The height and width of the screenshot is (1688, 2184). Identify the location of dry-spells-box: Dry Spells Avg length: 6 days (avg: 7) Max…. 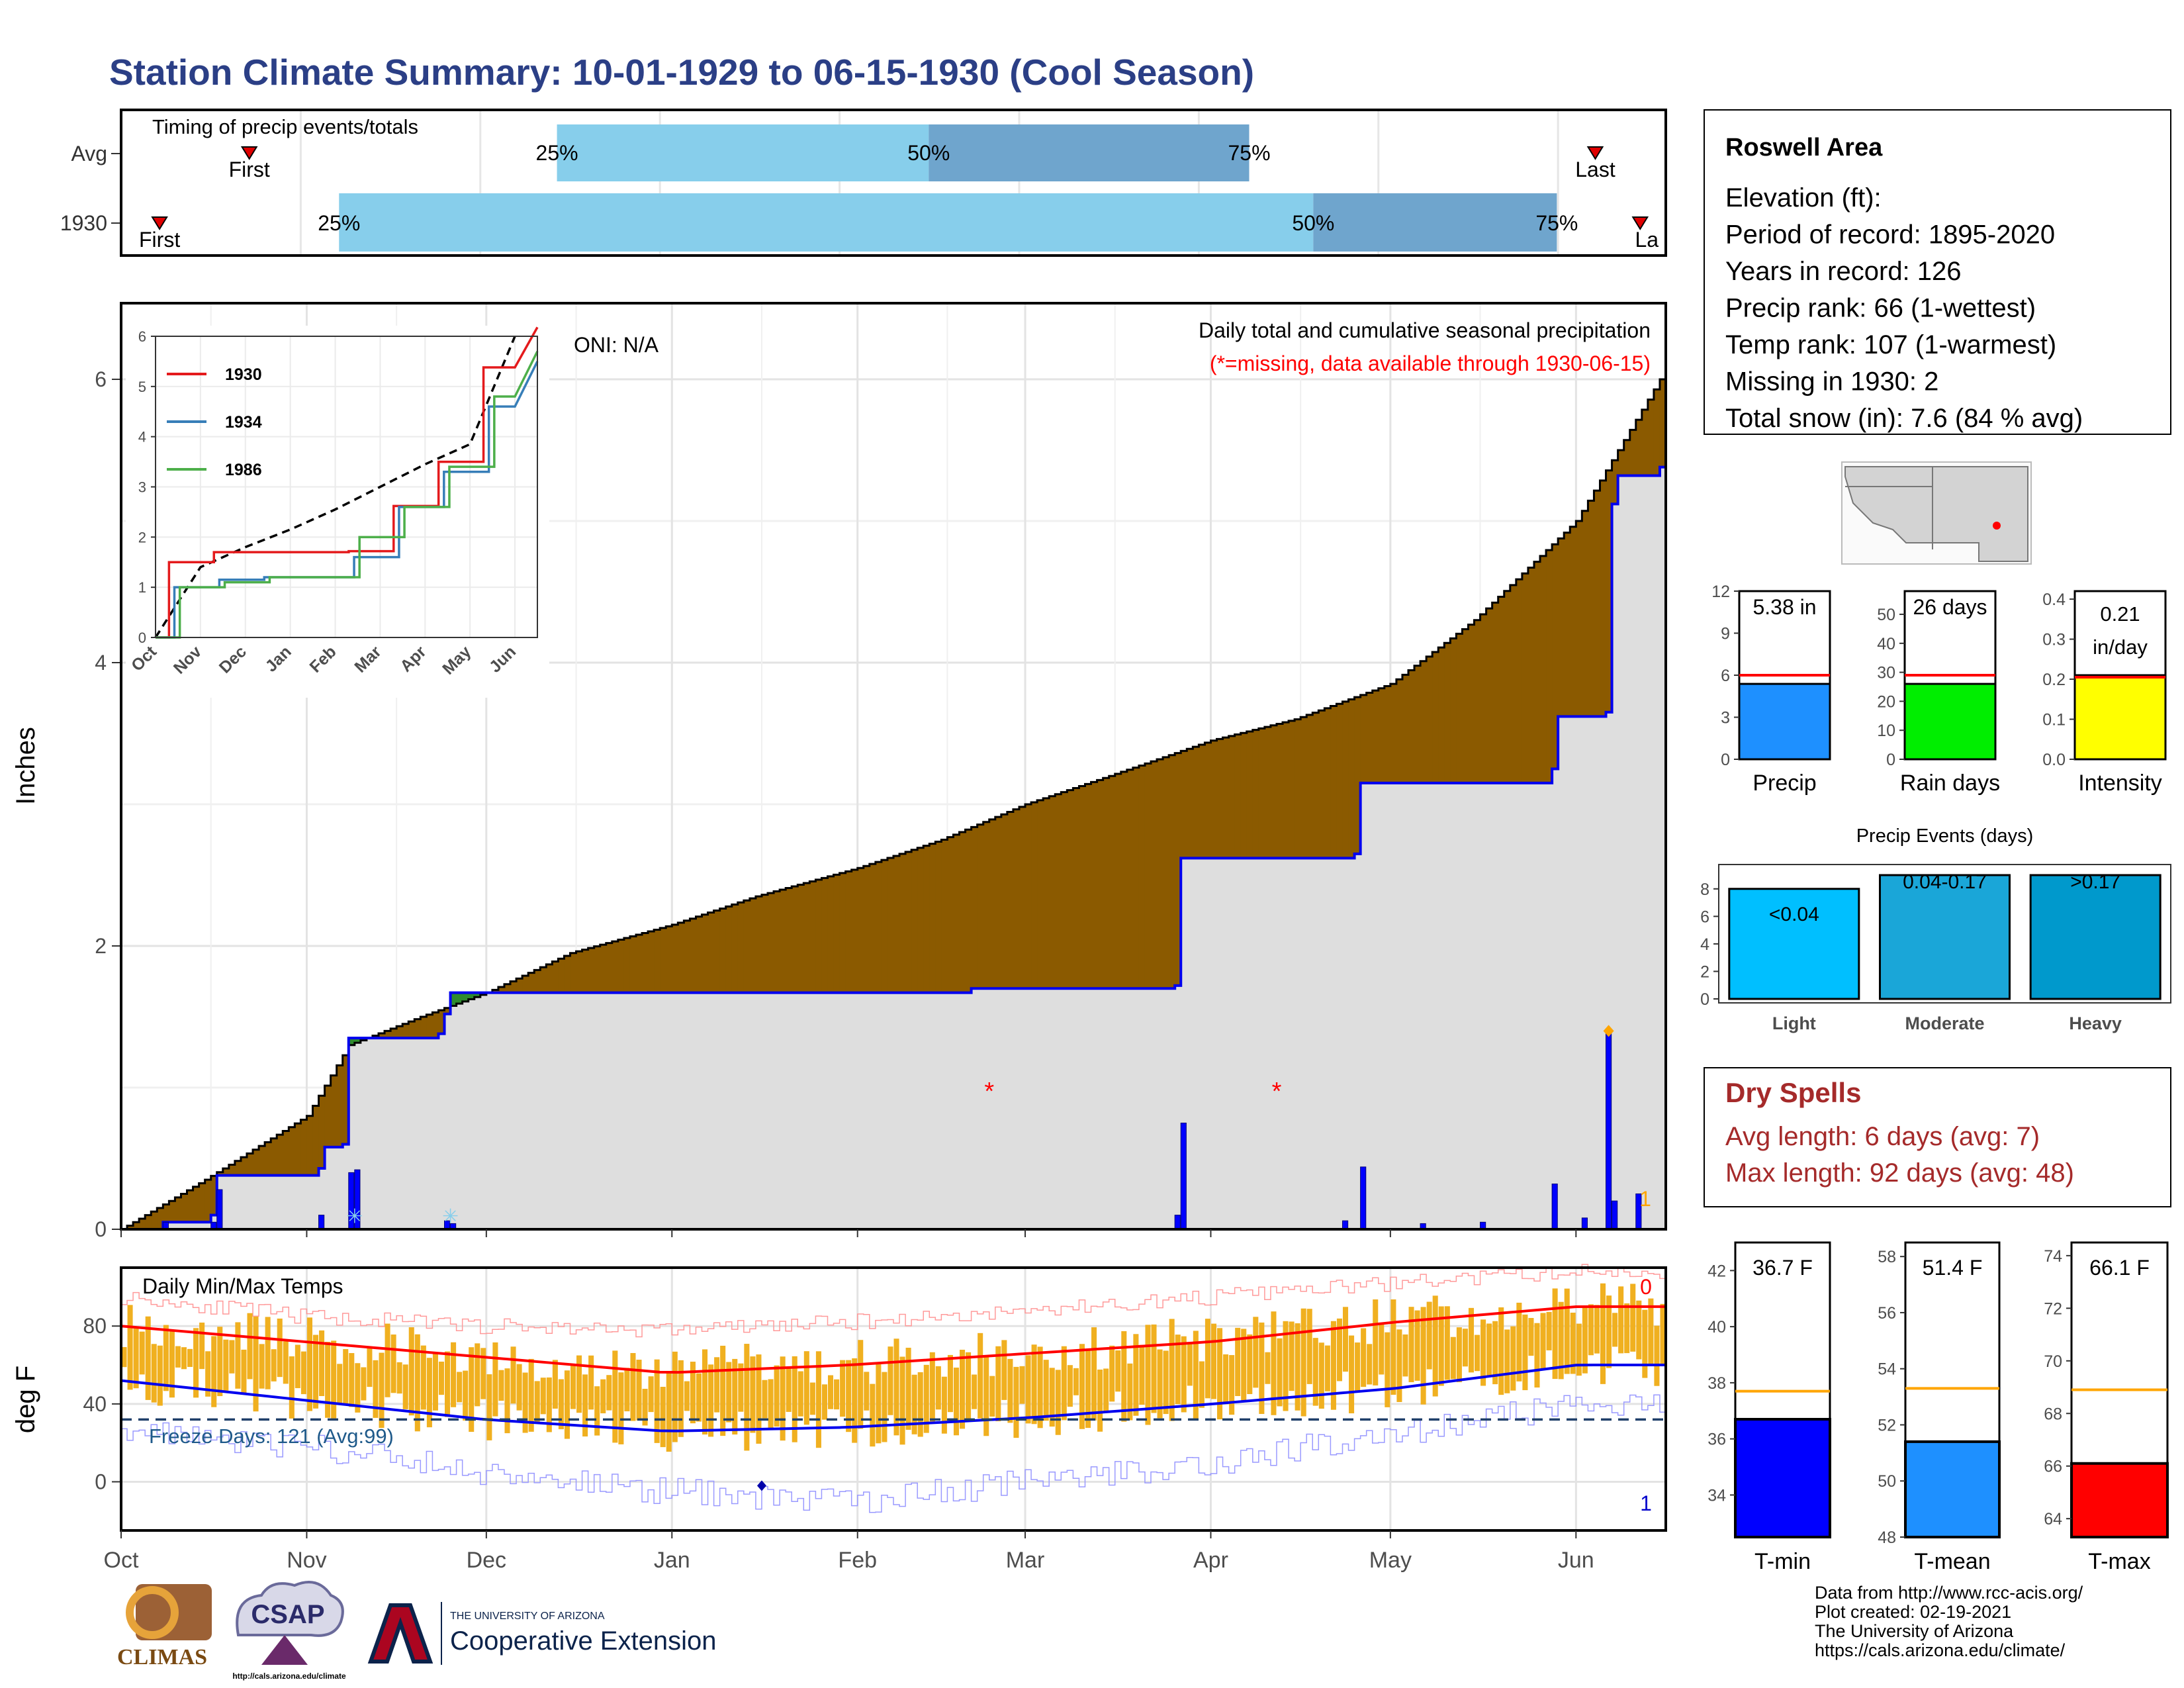
(1937, 1137).